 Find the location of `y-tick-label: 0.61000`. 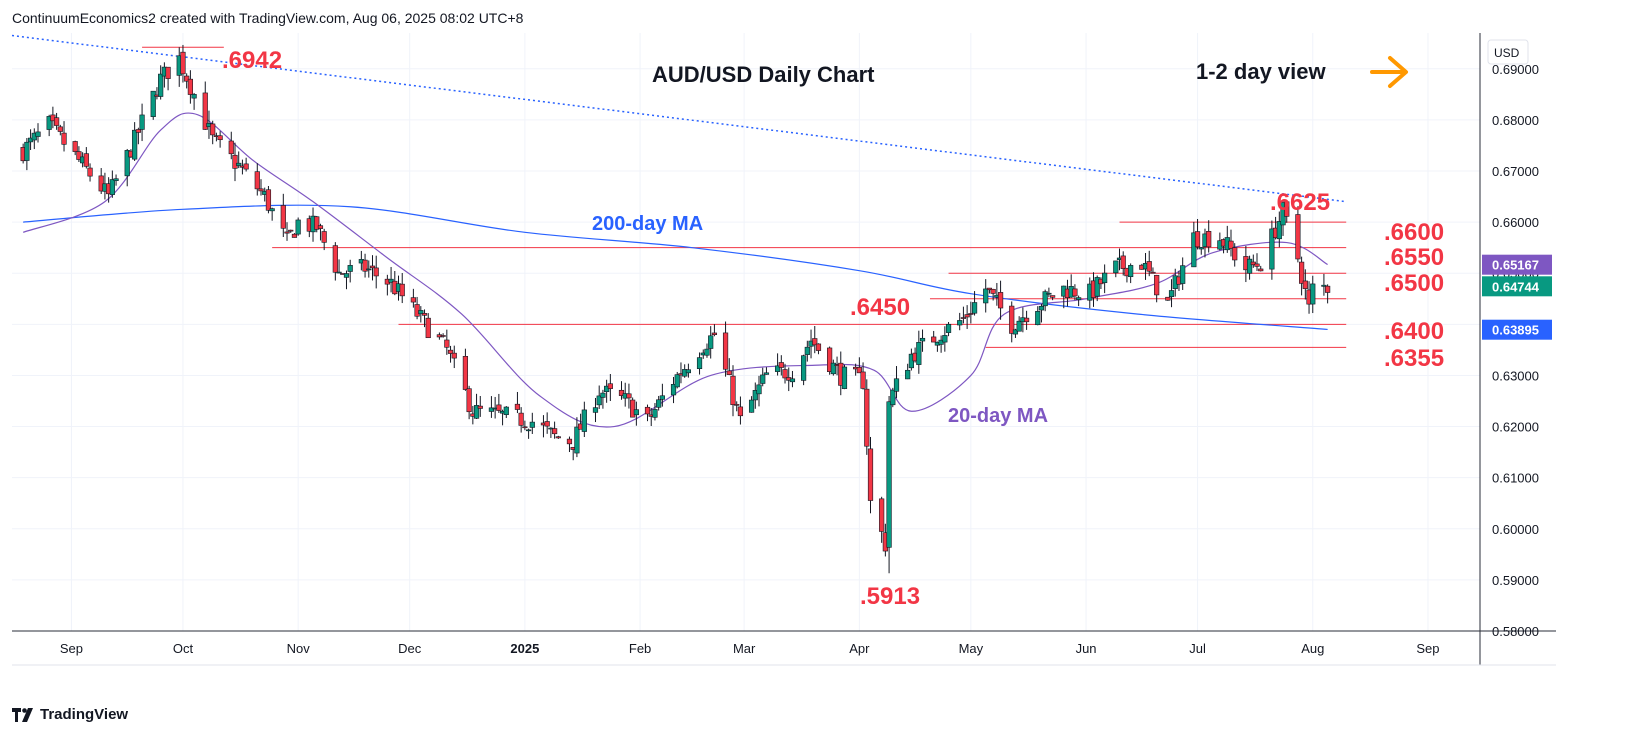

y-tick-label: 0.61000 is located at coordinates (1515, 478).